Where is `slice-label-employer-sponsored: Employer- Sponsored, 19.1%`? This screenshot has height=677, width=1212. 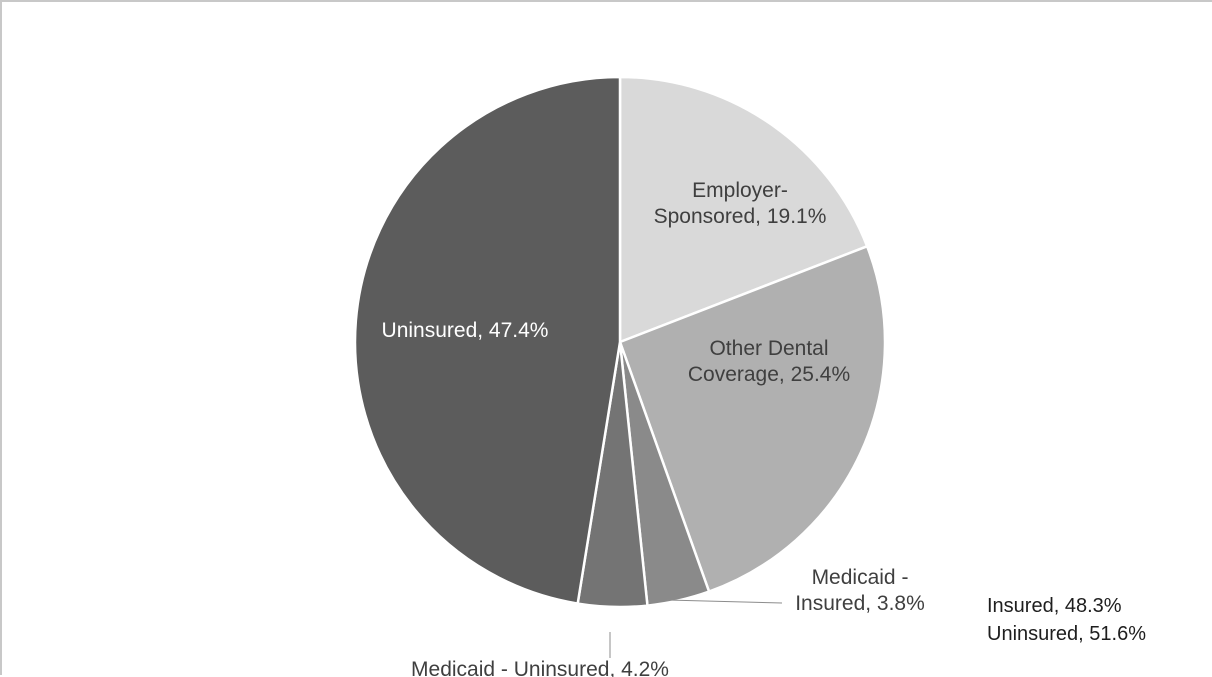
slice-label-employer-sponsored: Employer- Sponsored, 19.1% is located at coordinates (740, 203).